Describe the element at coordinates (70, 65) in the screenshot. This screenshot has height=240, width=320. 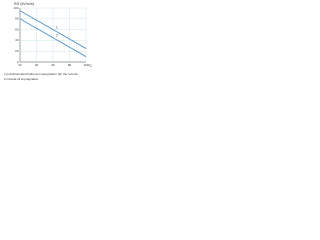
I see `x-tick-label: 80` at that location.